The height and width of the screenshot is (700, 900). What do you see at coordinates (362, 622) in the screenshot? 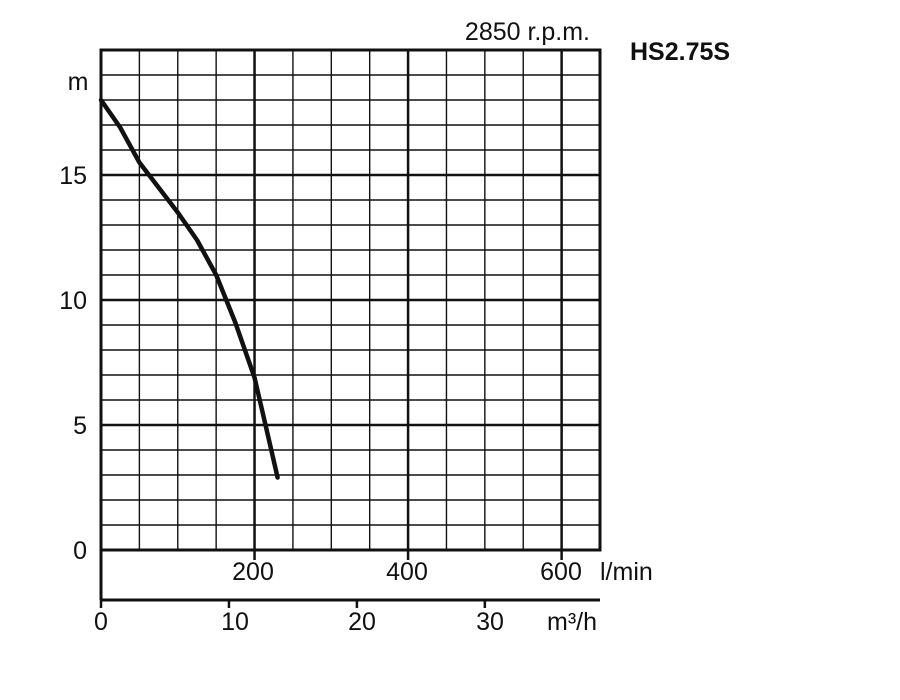
I see `m3h-tick-label-20: 20` at bounding box center [362, 622].